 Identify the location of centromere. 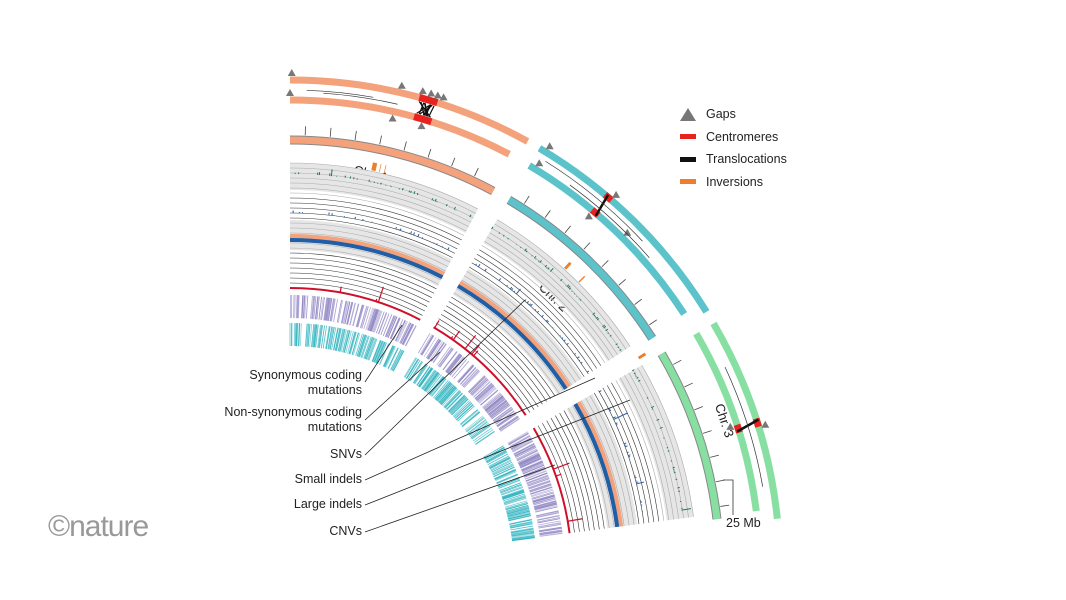
(738, 428).